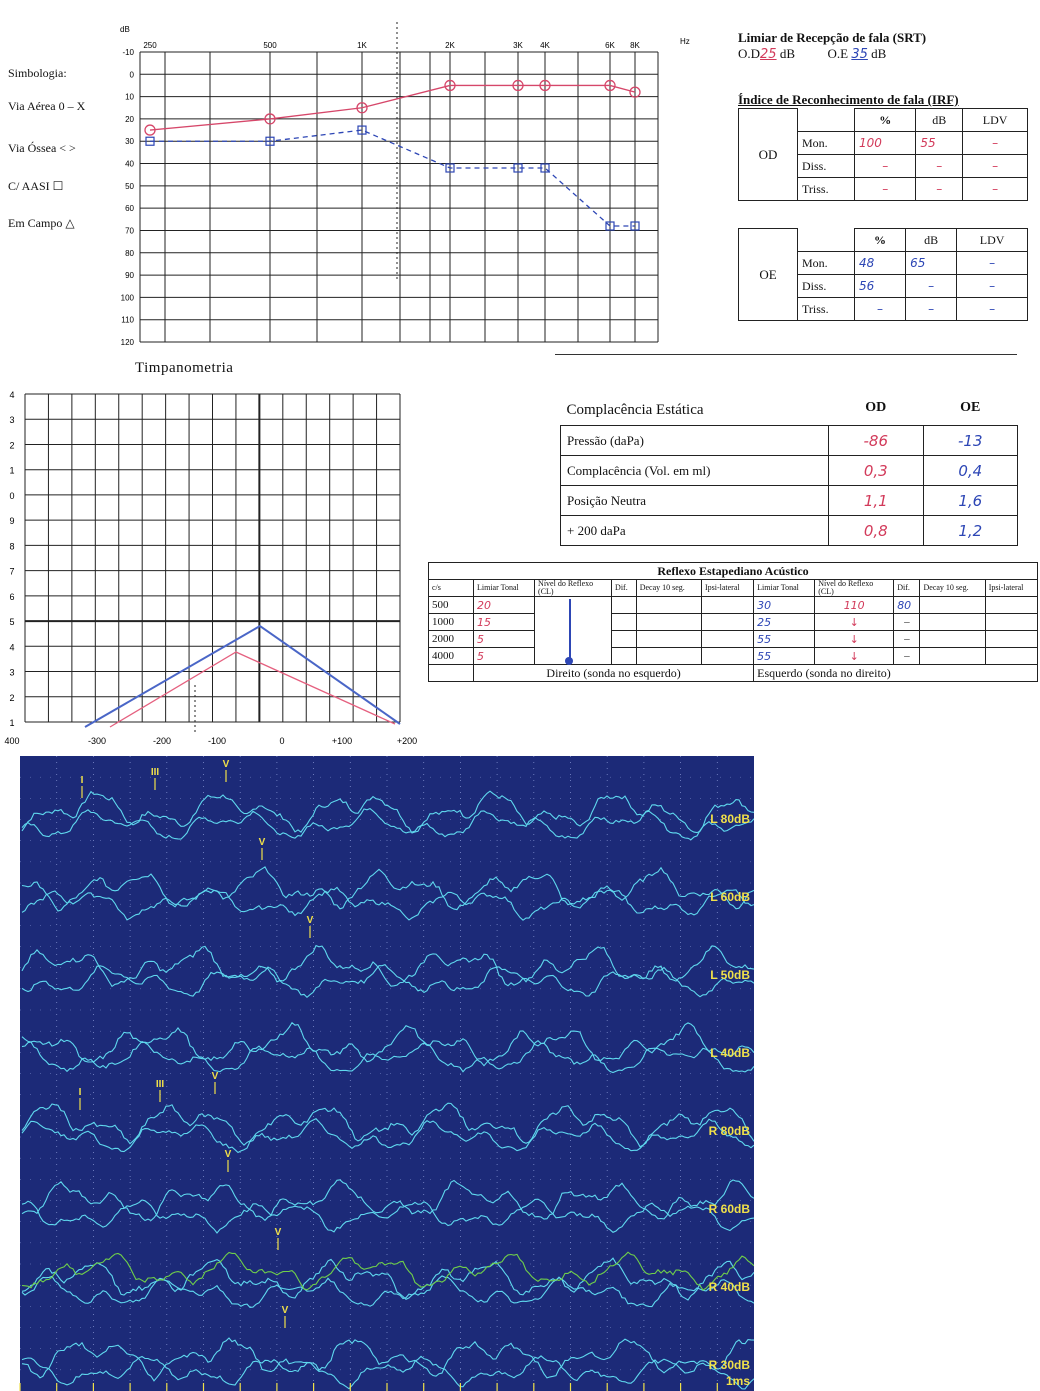  Describe the element at coordinates (876, 530) in the screenshot. I see `compliance-od: 0,8` at that location.